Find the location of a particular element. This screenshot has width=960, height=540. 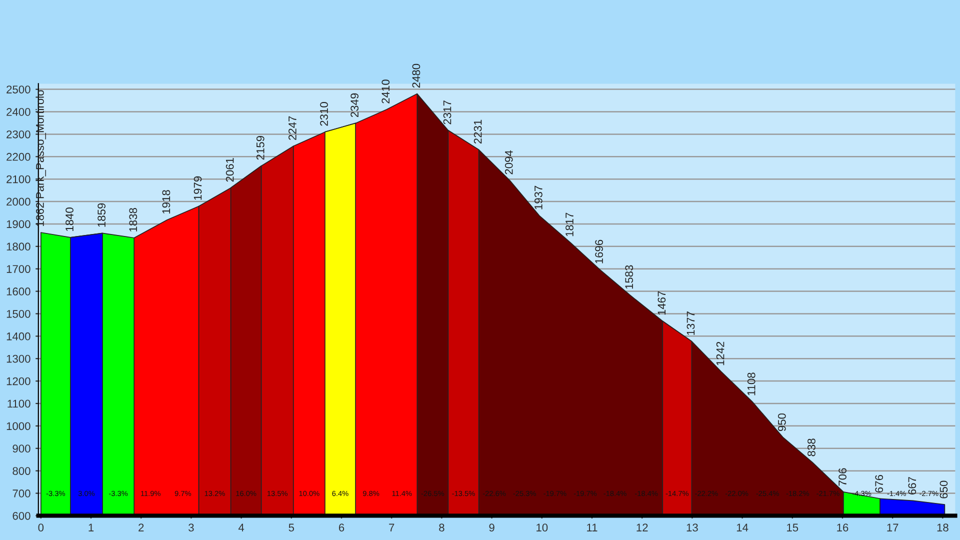

text: 2410 is located at coordinates (386, 92).